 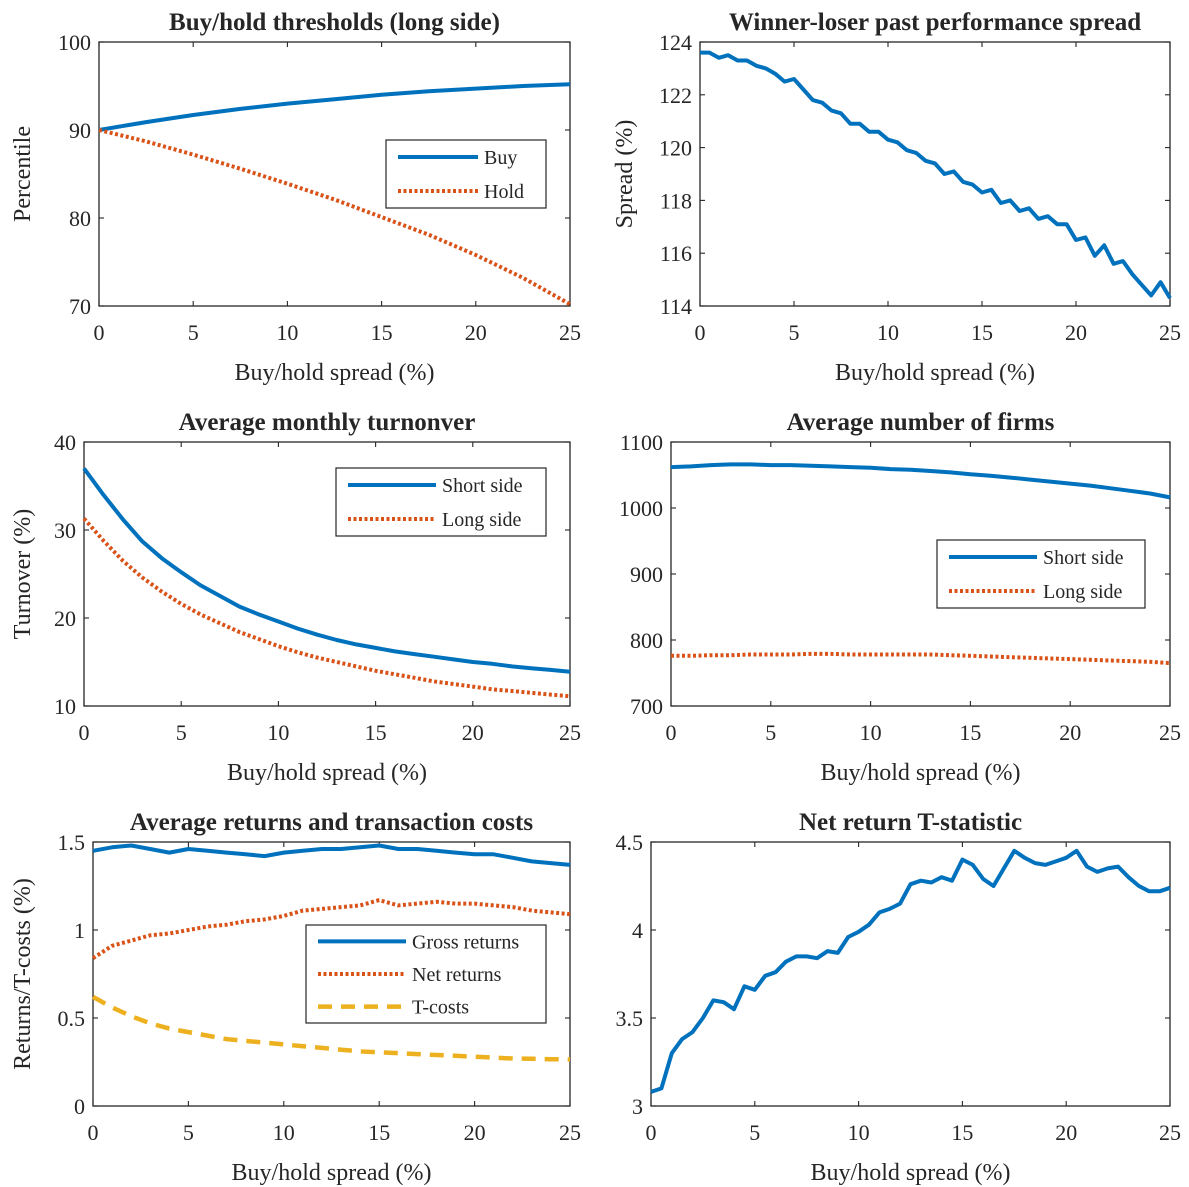 I want to click on legend: Short side Long side, so click(x=1041, y=574).